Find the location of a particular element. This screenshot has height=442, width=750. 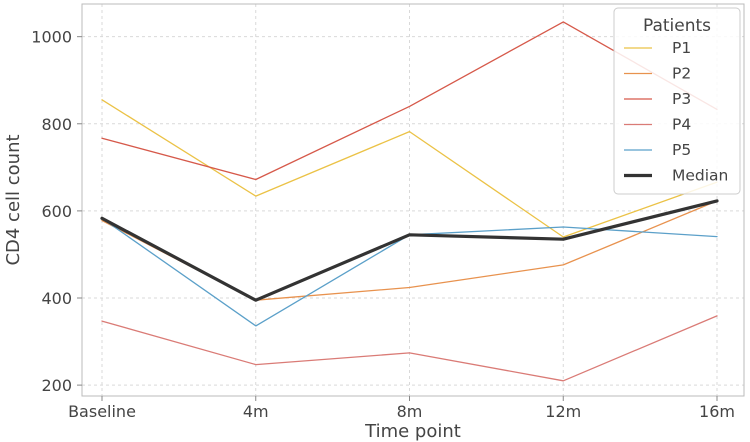

legend-label: P4 is located at coordinates (681, 125).